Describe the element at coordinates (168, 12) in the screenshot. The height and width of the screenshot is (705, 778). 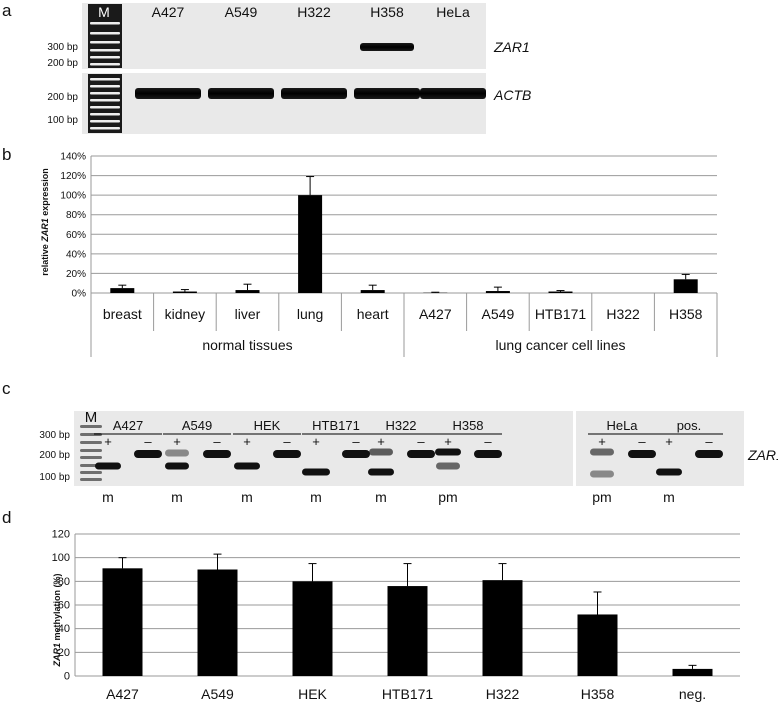
I see `gel-a-lane-label: A427` at that location.